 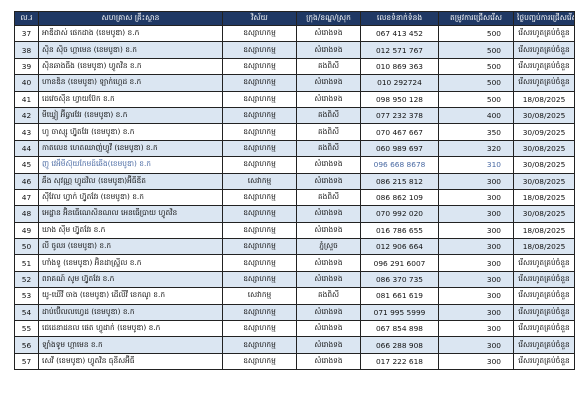 What do you see at coordinates (26, 361) in the screenshot?
I see `row-number: 57` at bounding box center [26, 361].